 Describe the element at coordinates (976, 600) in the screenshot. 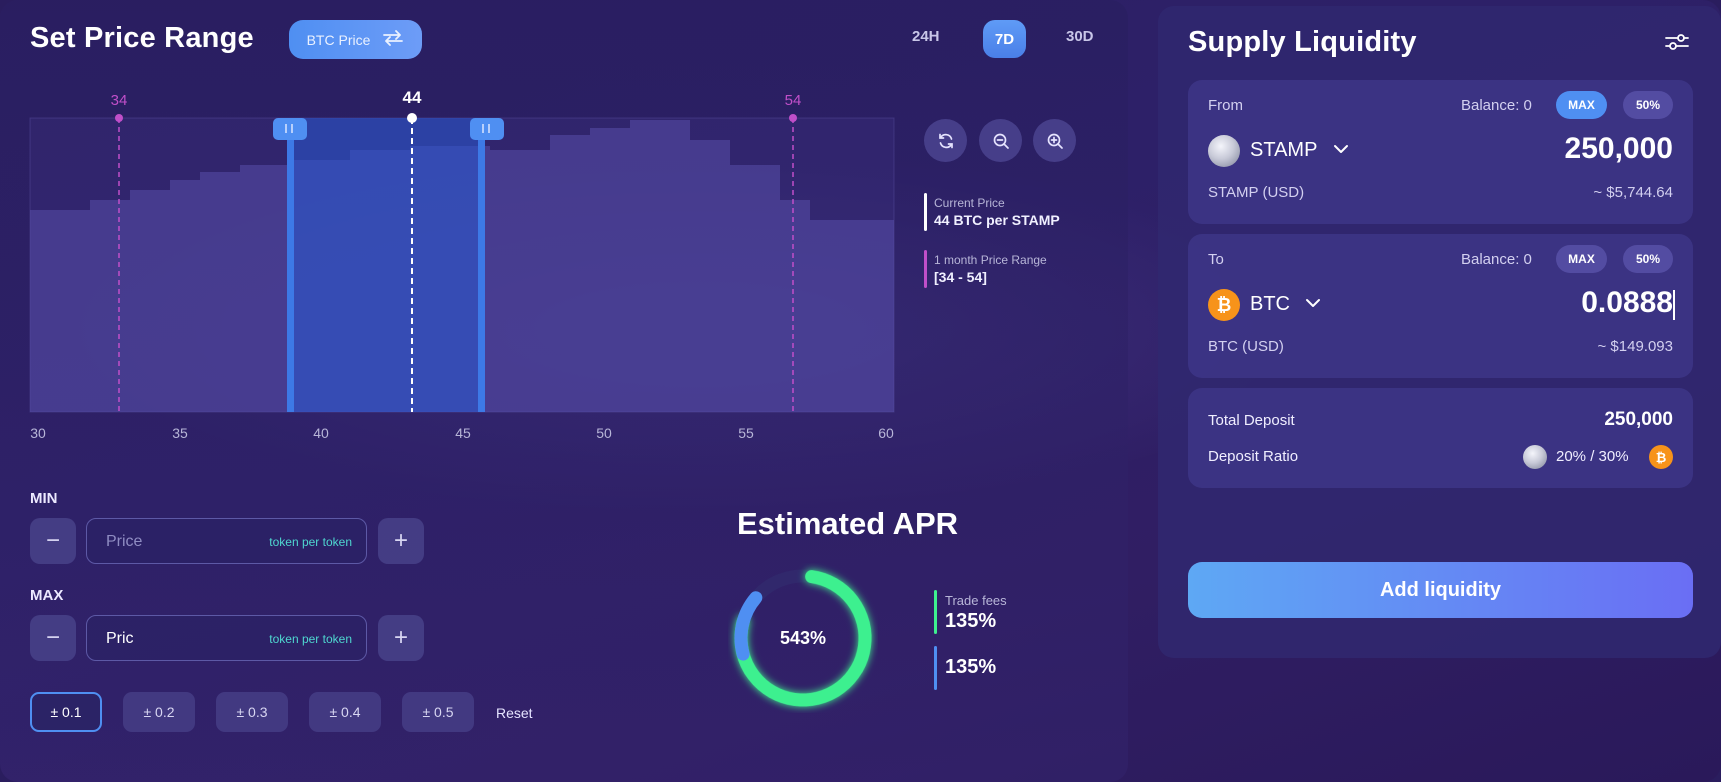

I see `trade-fees-label: Trade fees` at that location.